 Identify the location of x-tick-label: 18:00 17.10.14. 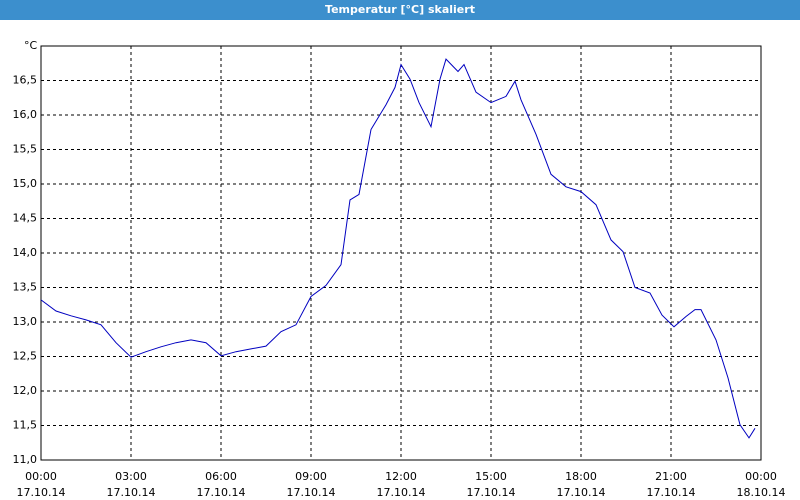
(581, 484).